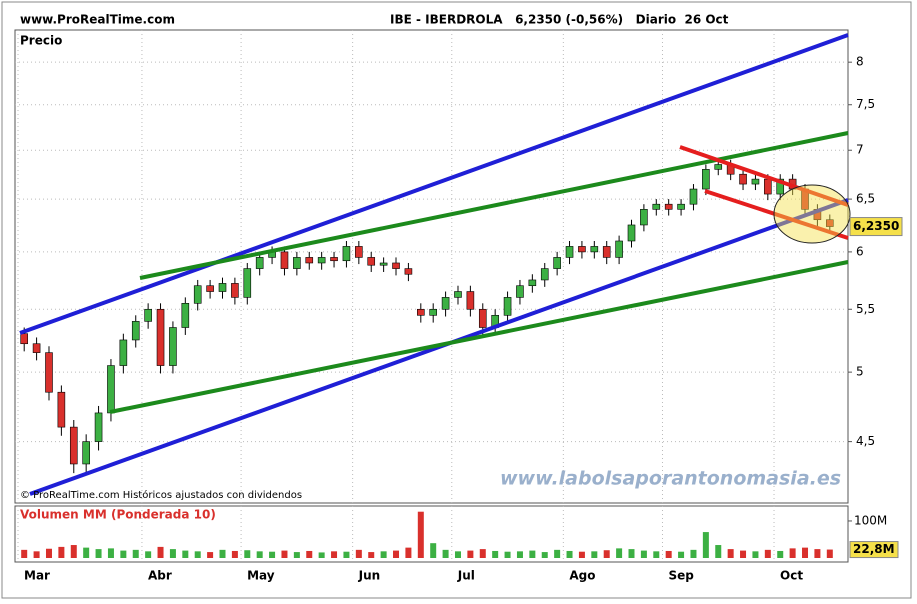 The image size is (917, 604). Describe the element at coordinates (670, 479) in the screenshot. I see `watermark: www.labolsaporantonomasia.es` at that location.